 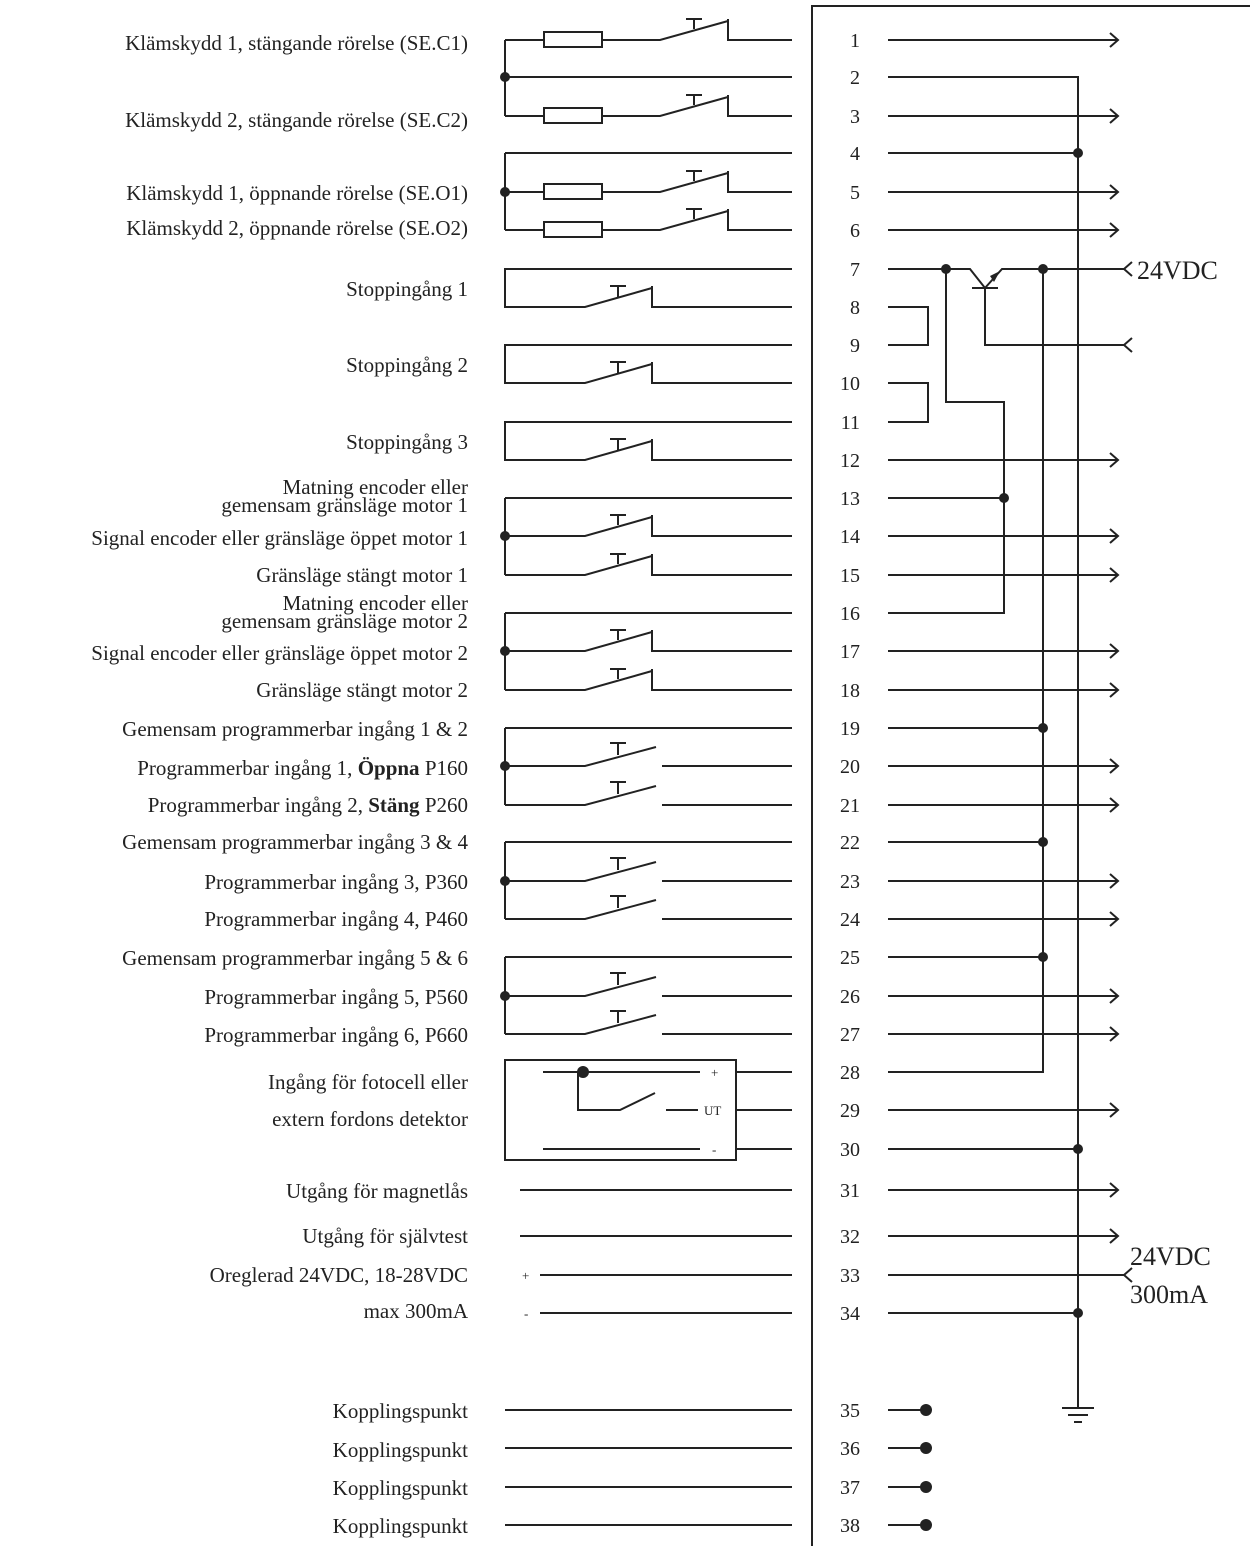 What do you see at coordinates (855, 154) in the screenshot?
I see `terminal-4: 4` at bounding box center [855, 154].